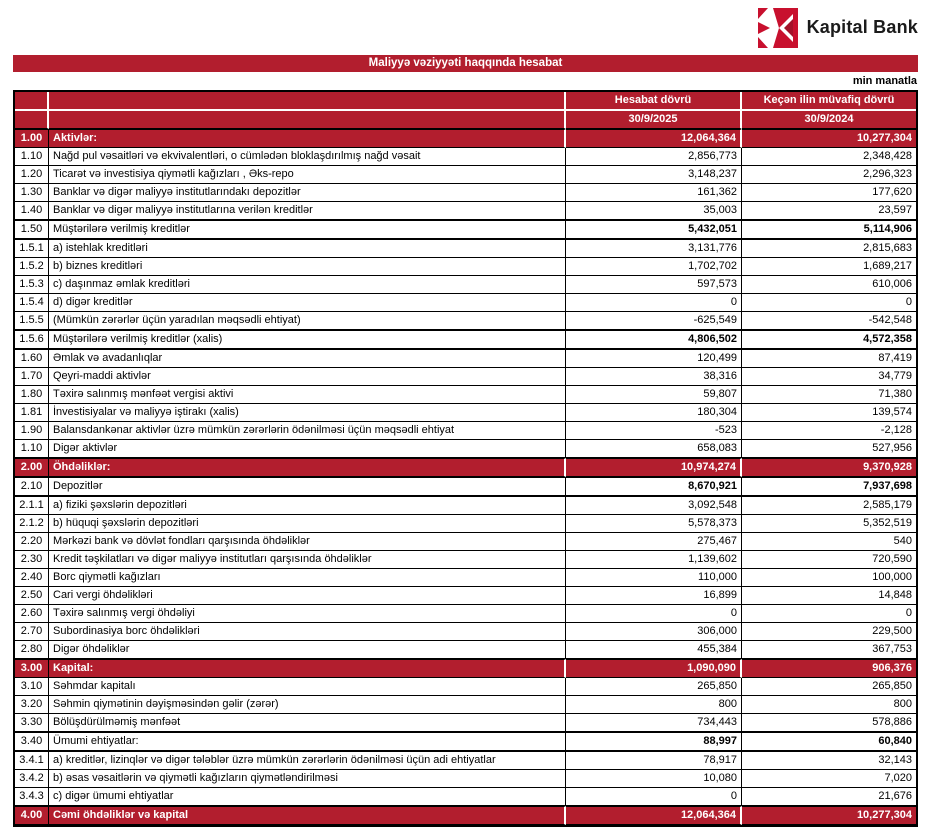 The height and width of the screenshot is (827, 932). Describe the element at coordinates (32, 285) in the screenshot. I see `row-number-cell: 1.5.3` at that location.